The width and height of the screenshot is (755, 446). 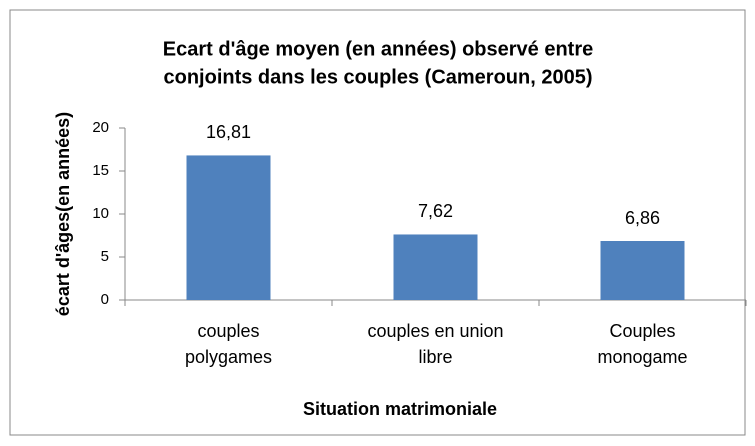 What do you see at coordinates (63, 214) in the screenshot?
I see `y-axis-label: écart d'âges(en années)` at bounding box center [63, 214].